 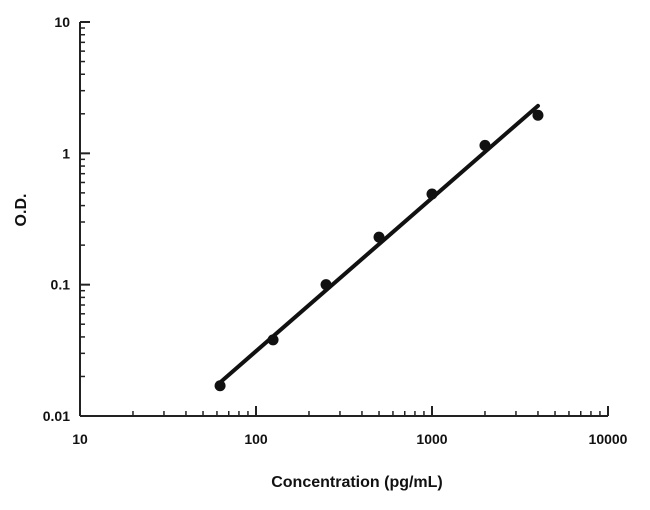 I want to click on x-tick-label: 10, so click(x=80, y=439).